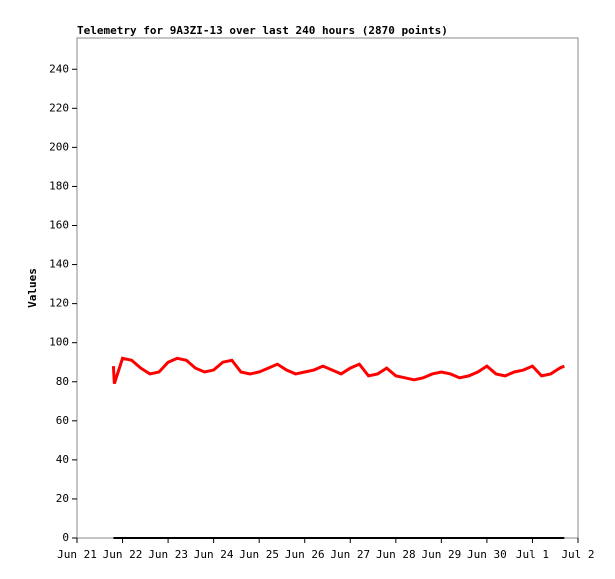 The width and height of the screenshot is (615, 579). What do you see at coordinates (59, 225) in the screenshot?
I see `y-tick-label: 160` at bounding box center [59, 225].